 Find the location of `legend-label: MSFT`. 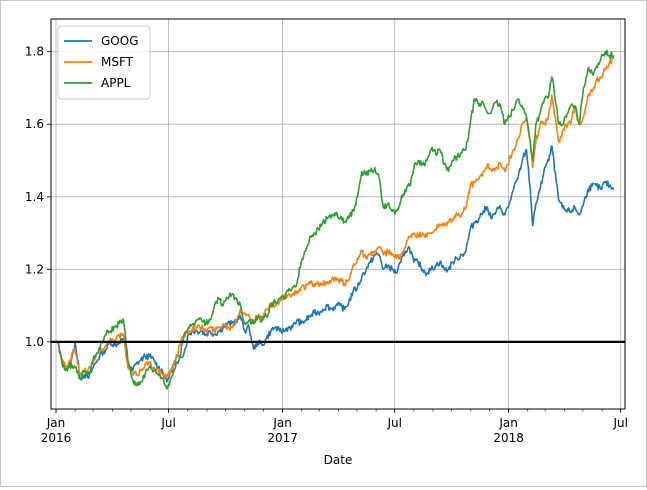

legend-label: MSFT is located at coordinates (117, 62).